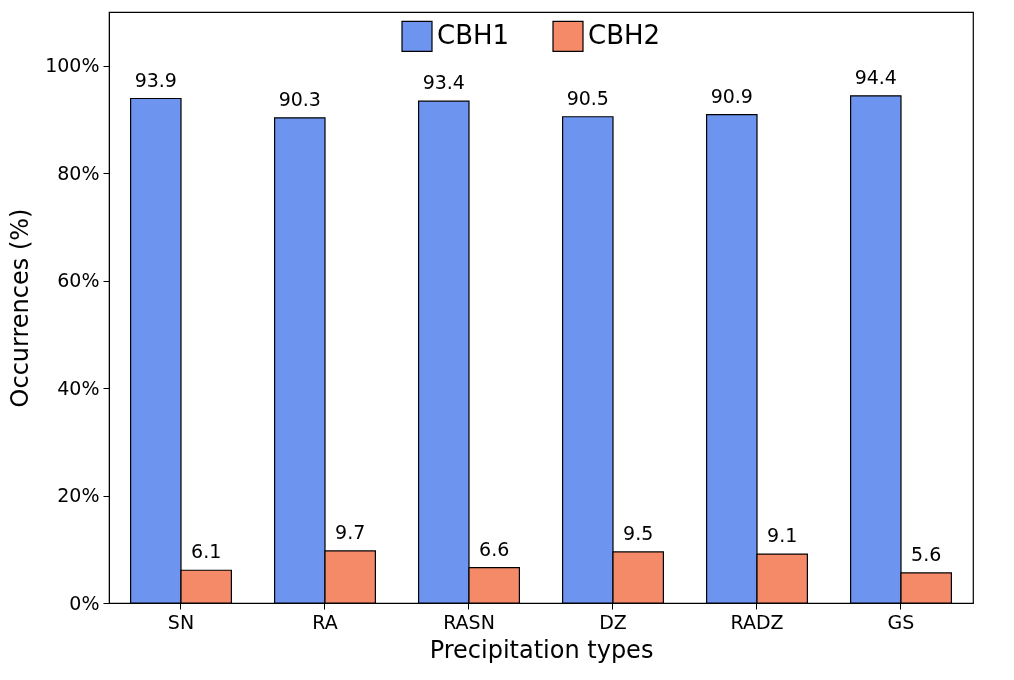  Describe the element at coordinates (181, 621) in the screenshot. I see `x-tick-label: SN` at that location.